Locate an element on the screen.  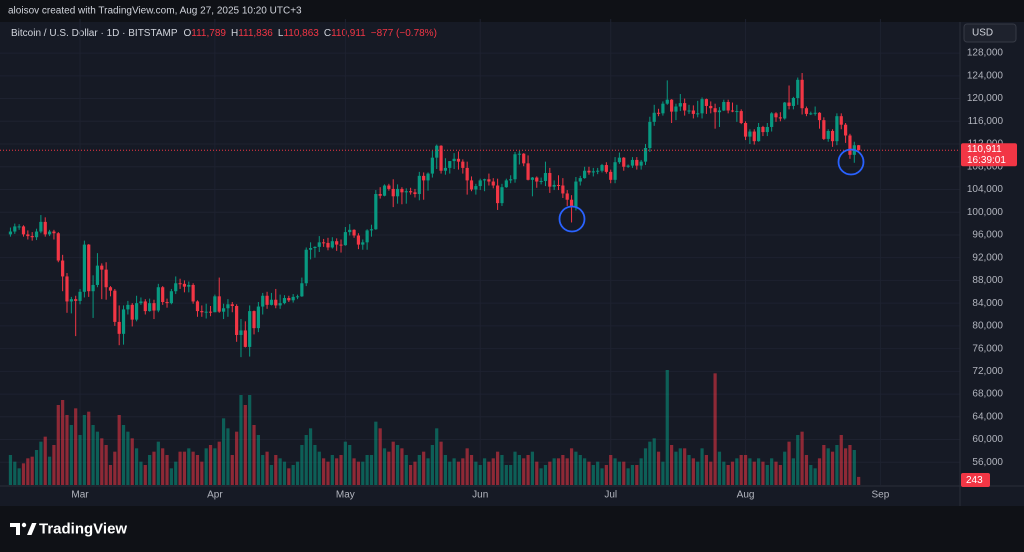
currency: USD is located at coordinates (982, 33).